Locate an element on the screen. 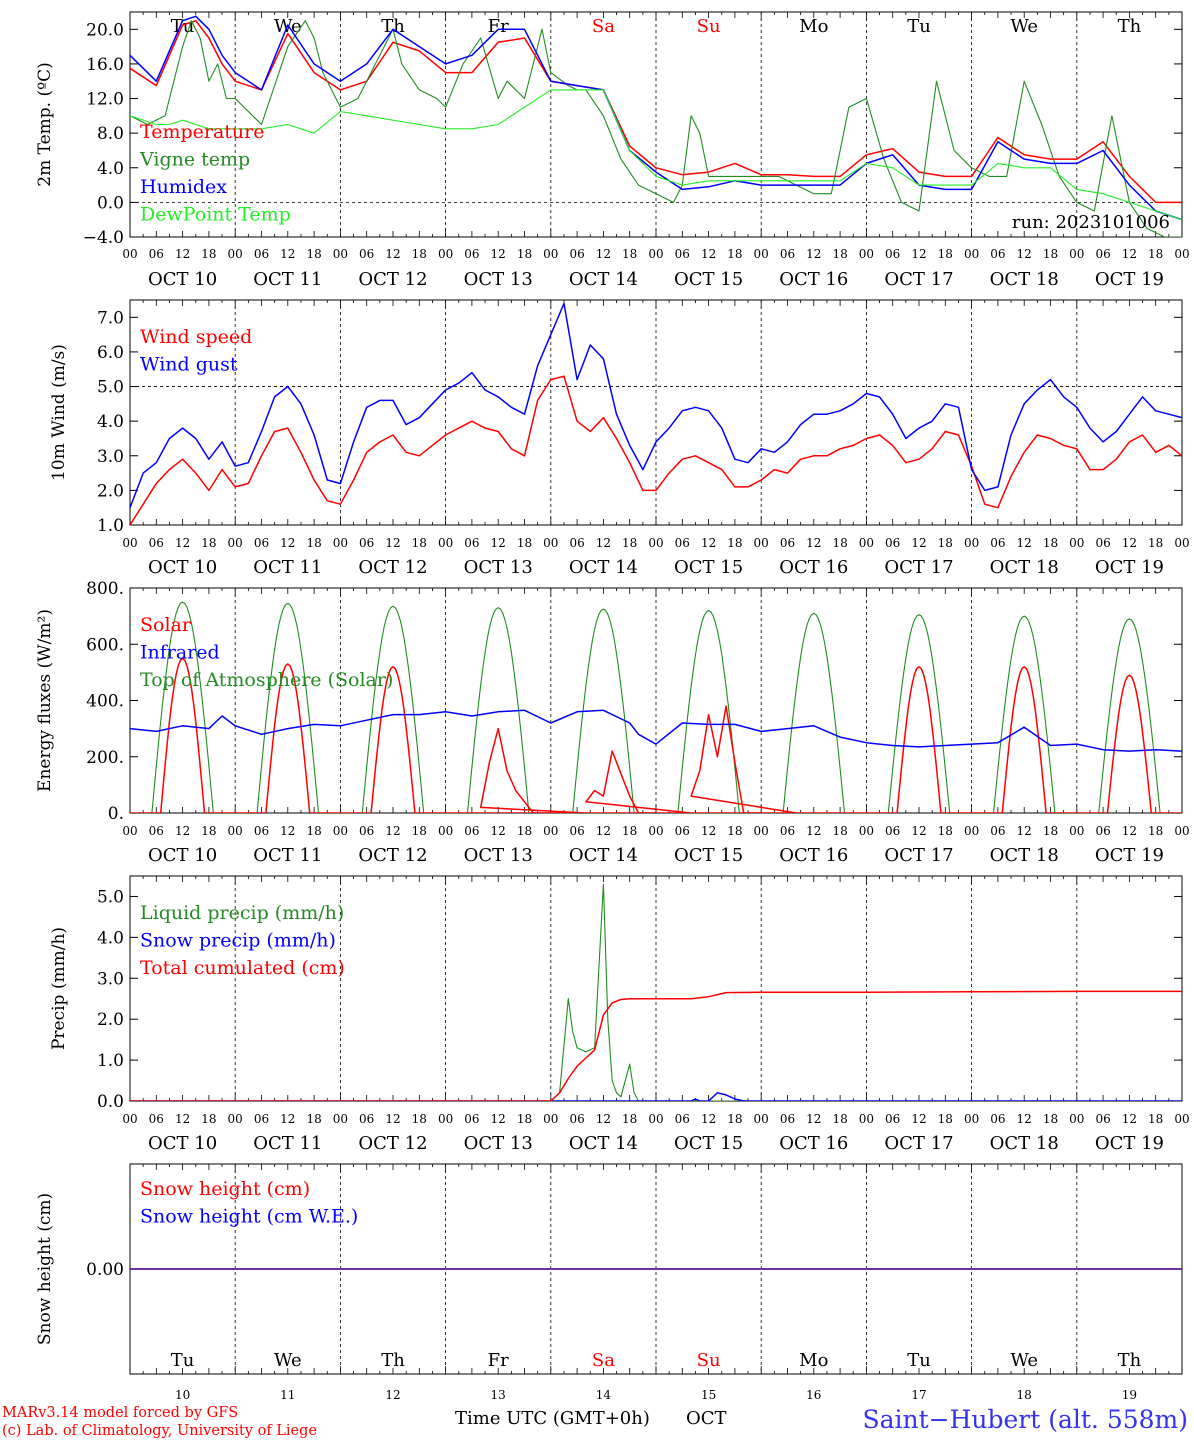 Image resolution: width=1194 pixels, height=1440 pixels. legend-label: Humidex is located at coordinates (183, 187).